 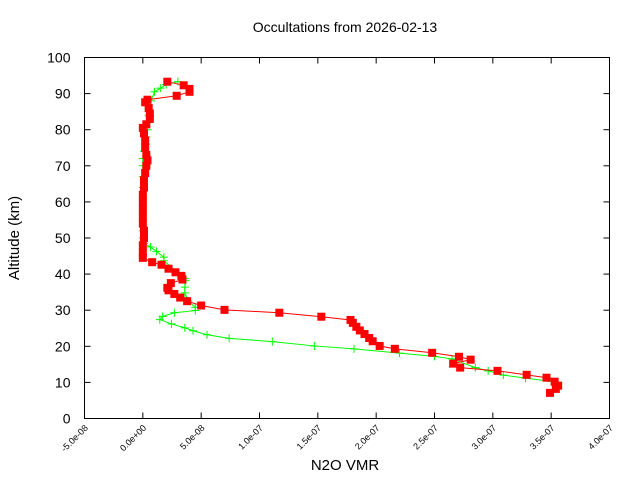 I want to click on y-tick-label: 70, so click(x=63, y=166).